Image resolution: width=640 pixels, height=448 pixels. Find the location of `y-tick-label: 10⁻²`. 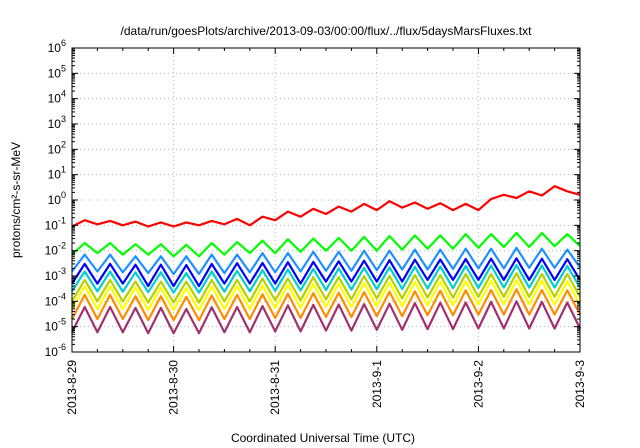

y-tick-label: 10⁻² is located at coordinates (55, 249).